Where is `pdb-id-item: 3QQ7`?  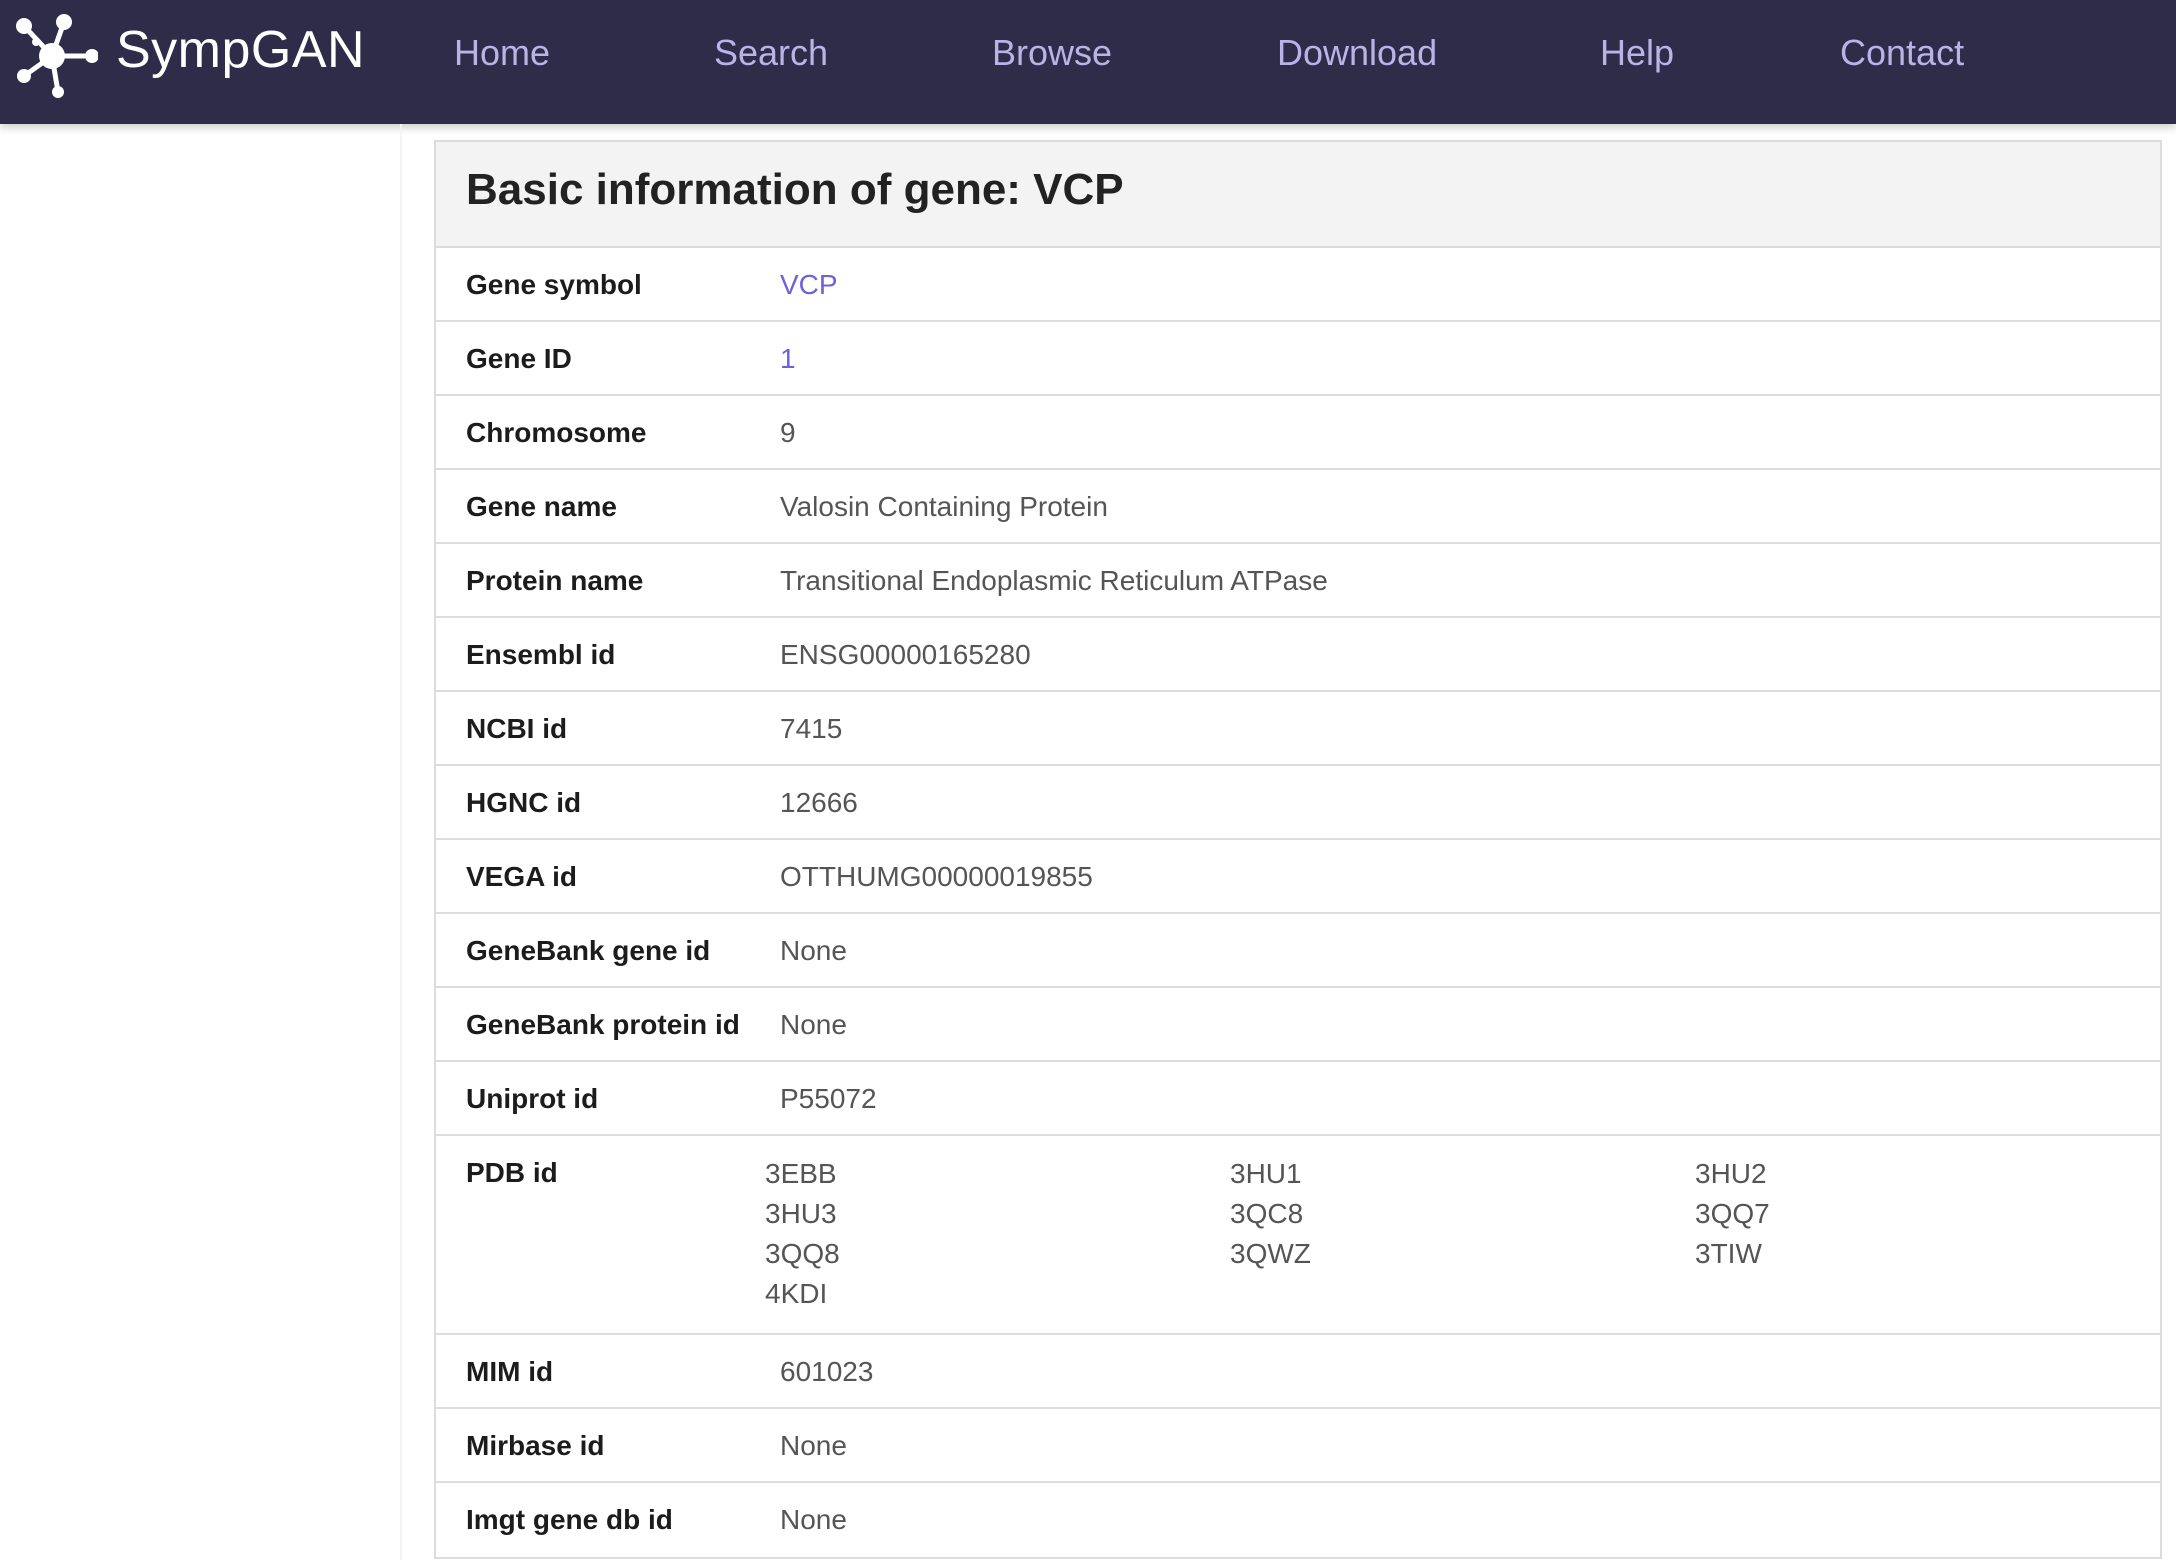 pdb-id-item: 3QQ7 is located at coordinates (1732, 1213).